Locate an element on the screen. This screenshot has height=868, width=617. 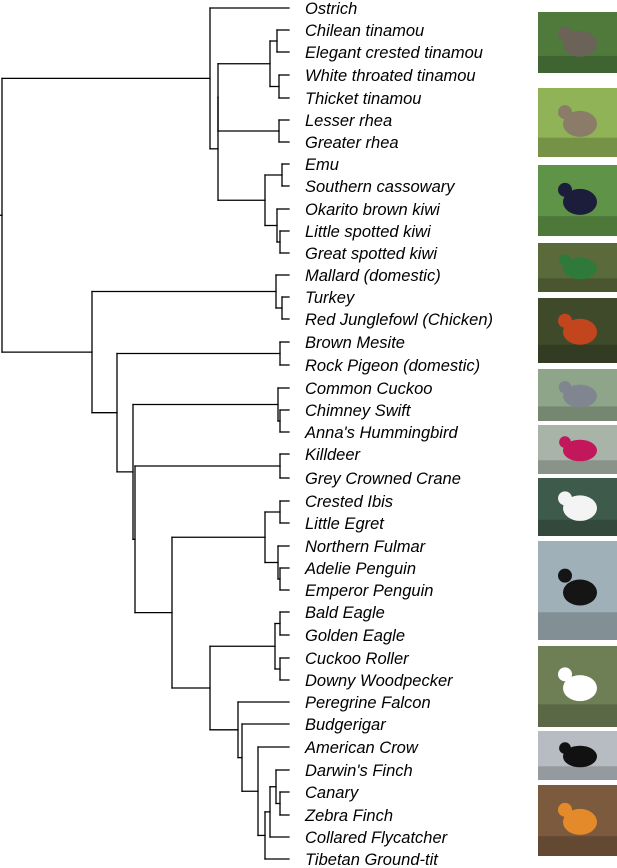
cassowary-photo is located at coordinates (577, 200).